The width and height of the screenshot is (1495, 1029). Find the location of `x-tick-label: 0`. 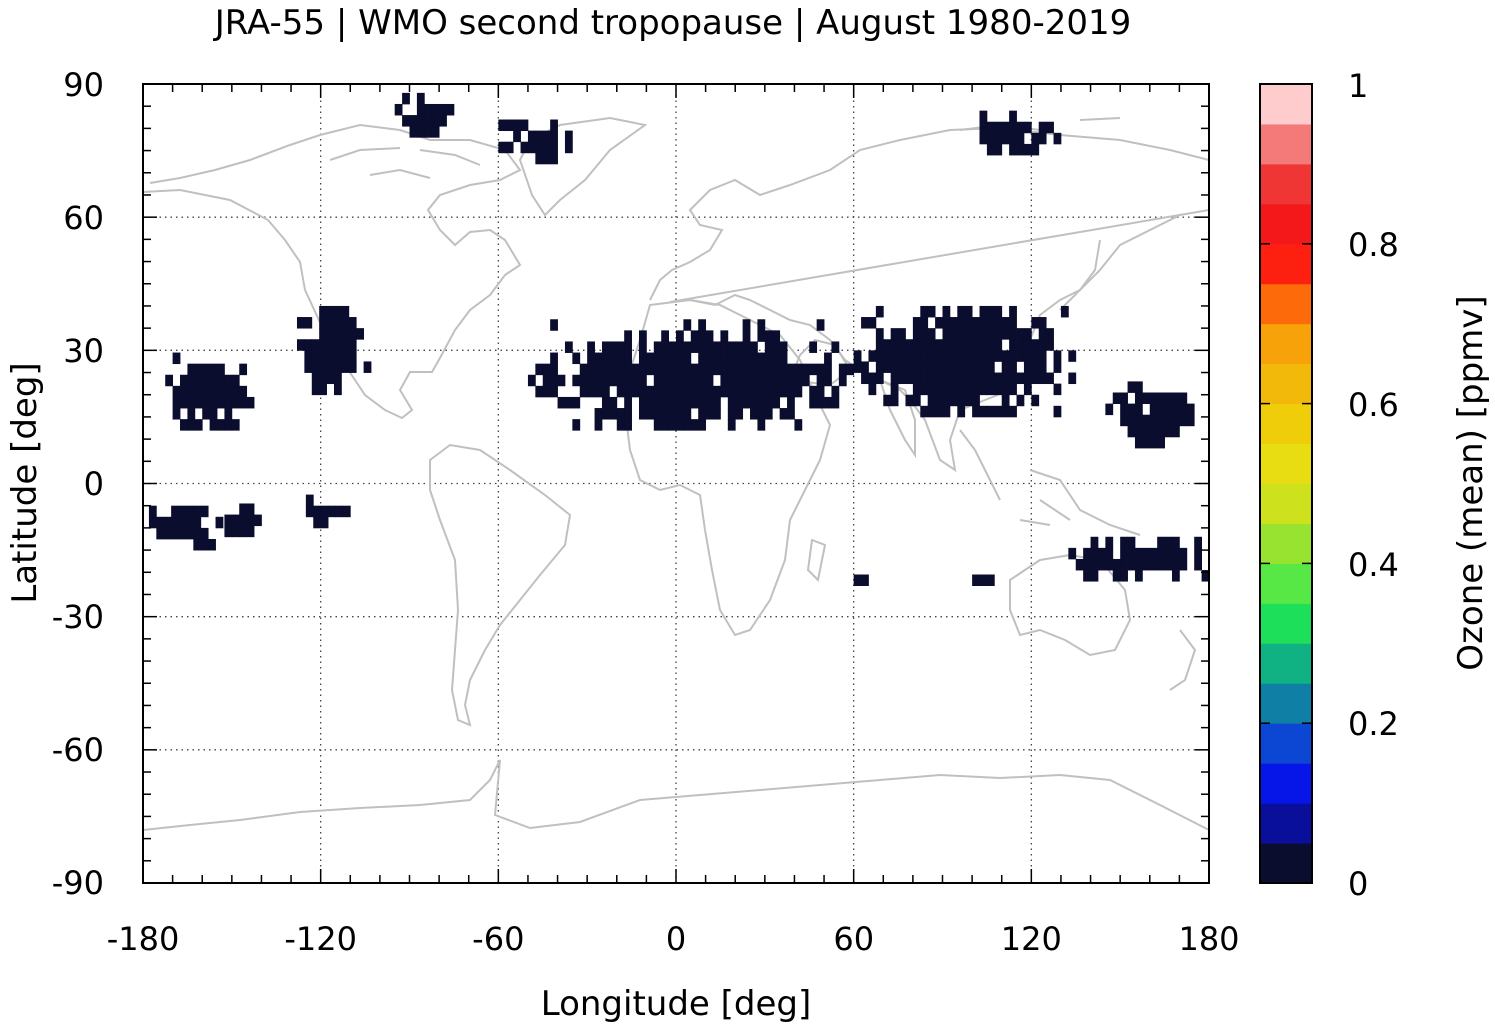

x-tick-label: 0 is located at coordinates (676, 939).